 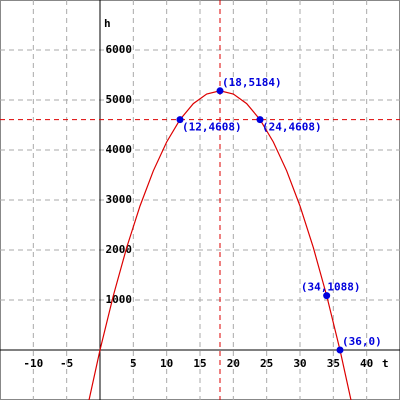 What do you see at coordinates (233, 363) in the screenshot?
I see `x-tick-label: 20` at bounding box center [233, 363].